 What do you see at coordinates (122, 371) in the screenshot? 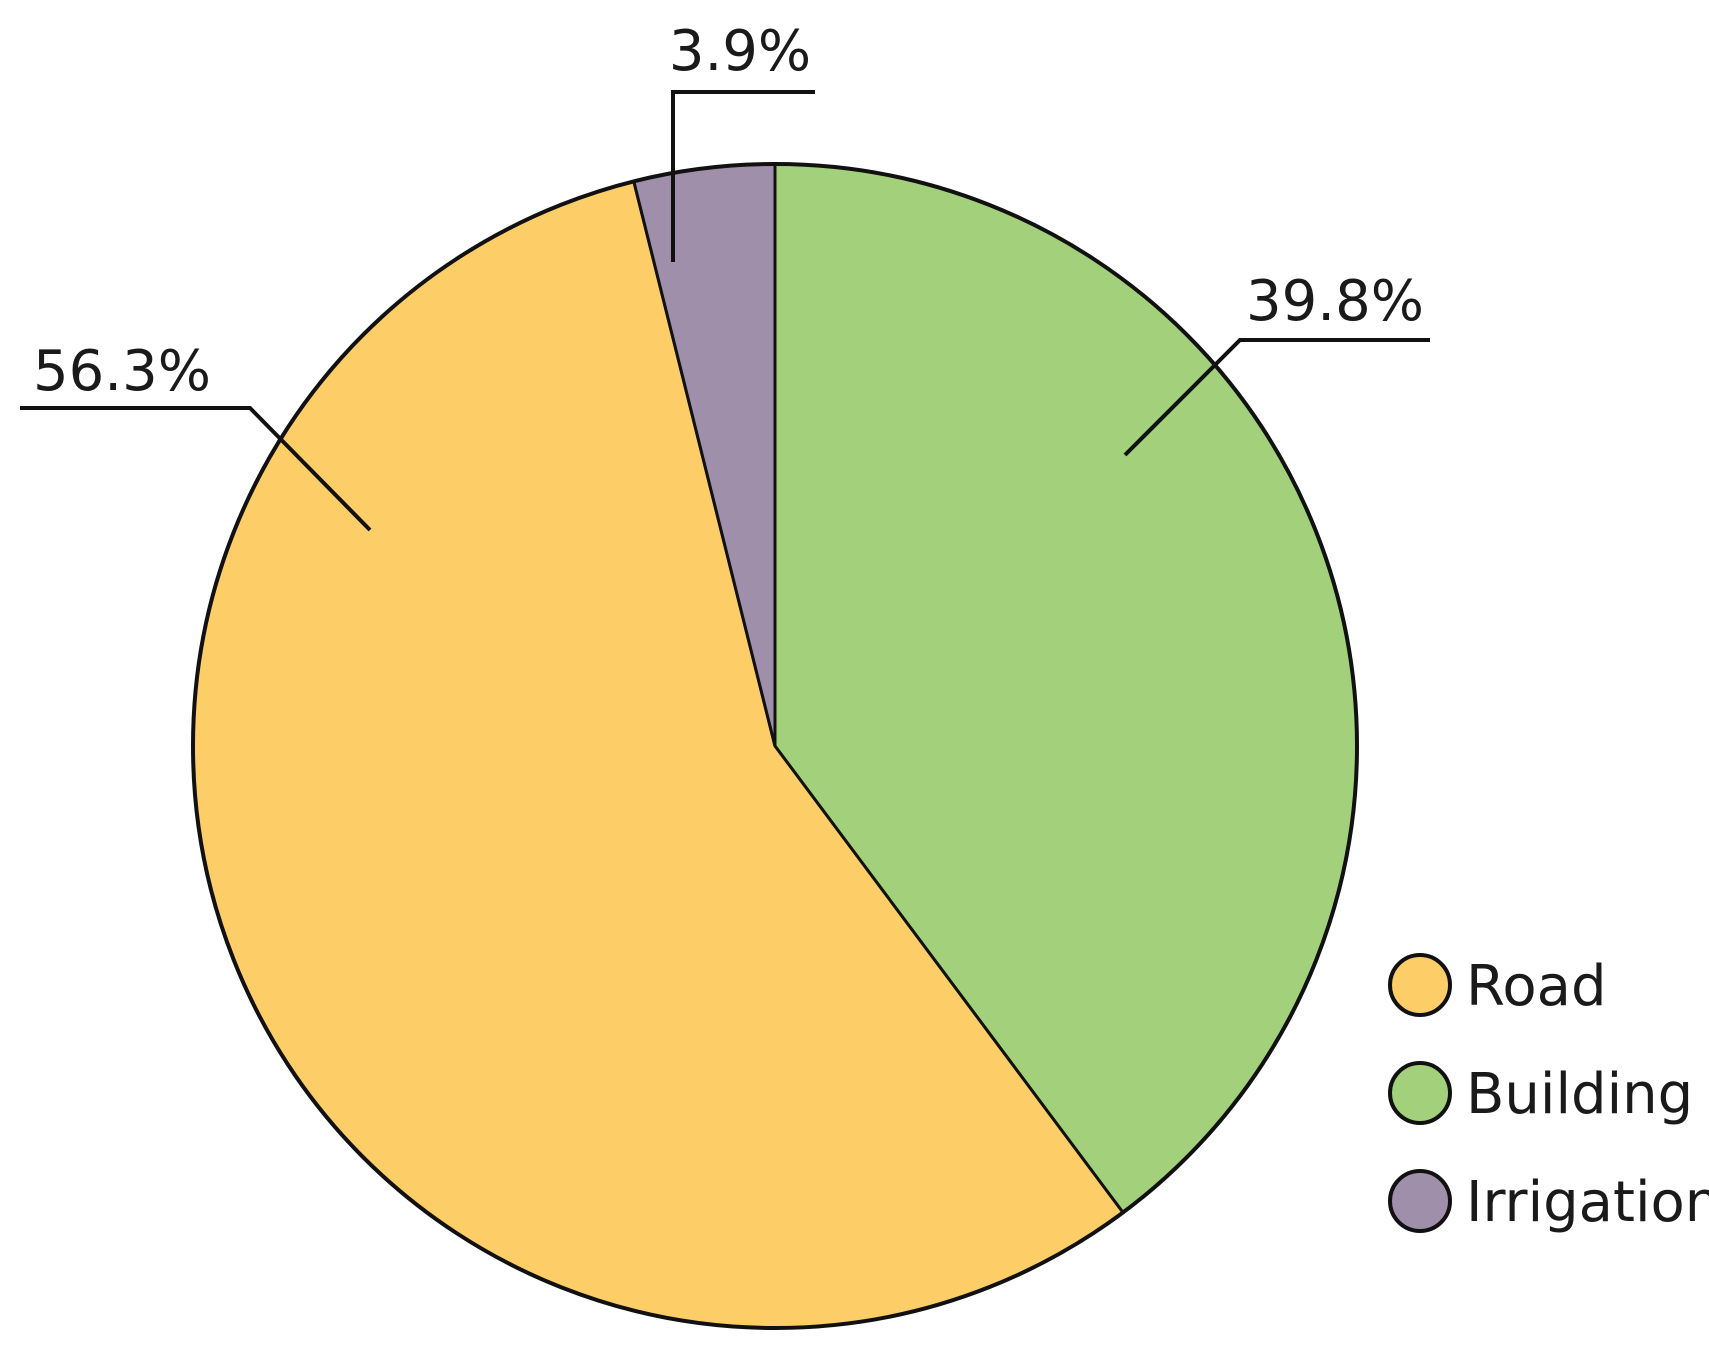
I see `data-label-road: 56.3%` at bounding box center [122, 371].